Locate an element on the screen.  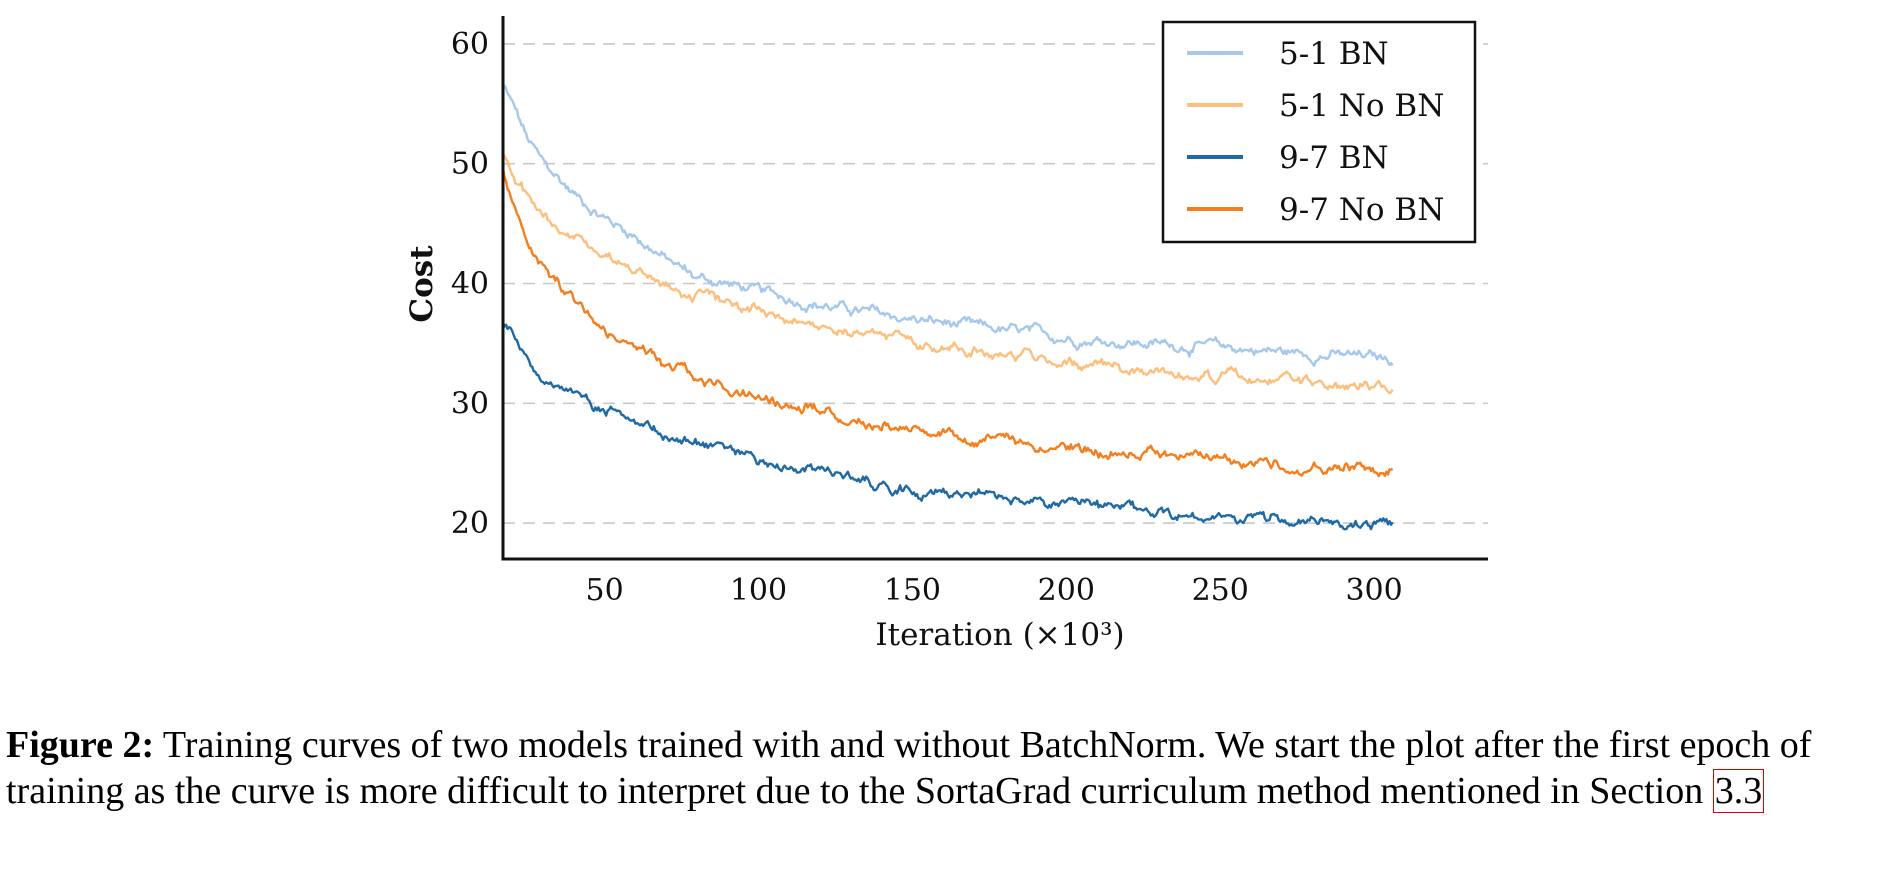
x-tick-label-150: 150 is located at coordinates (912, 590).